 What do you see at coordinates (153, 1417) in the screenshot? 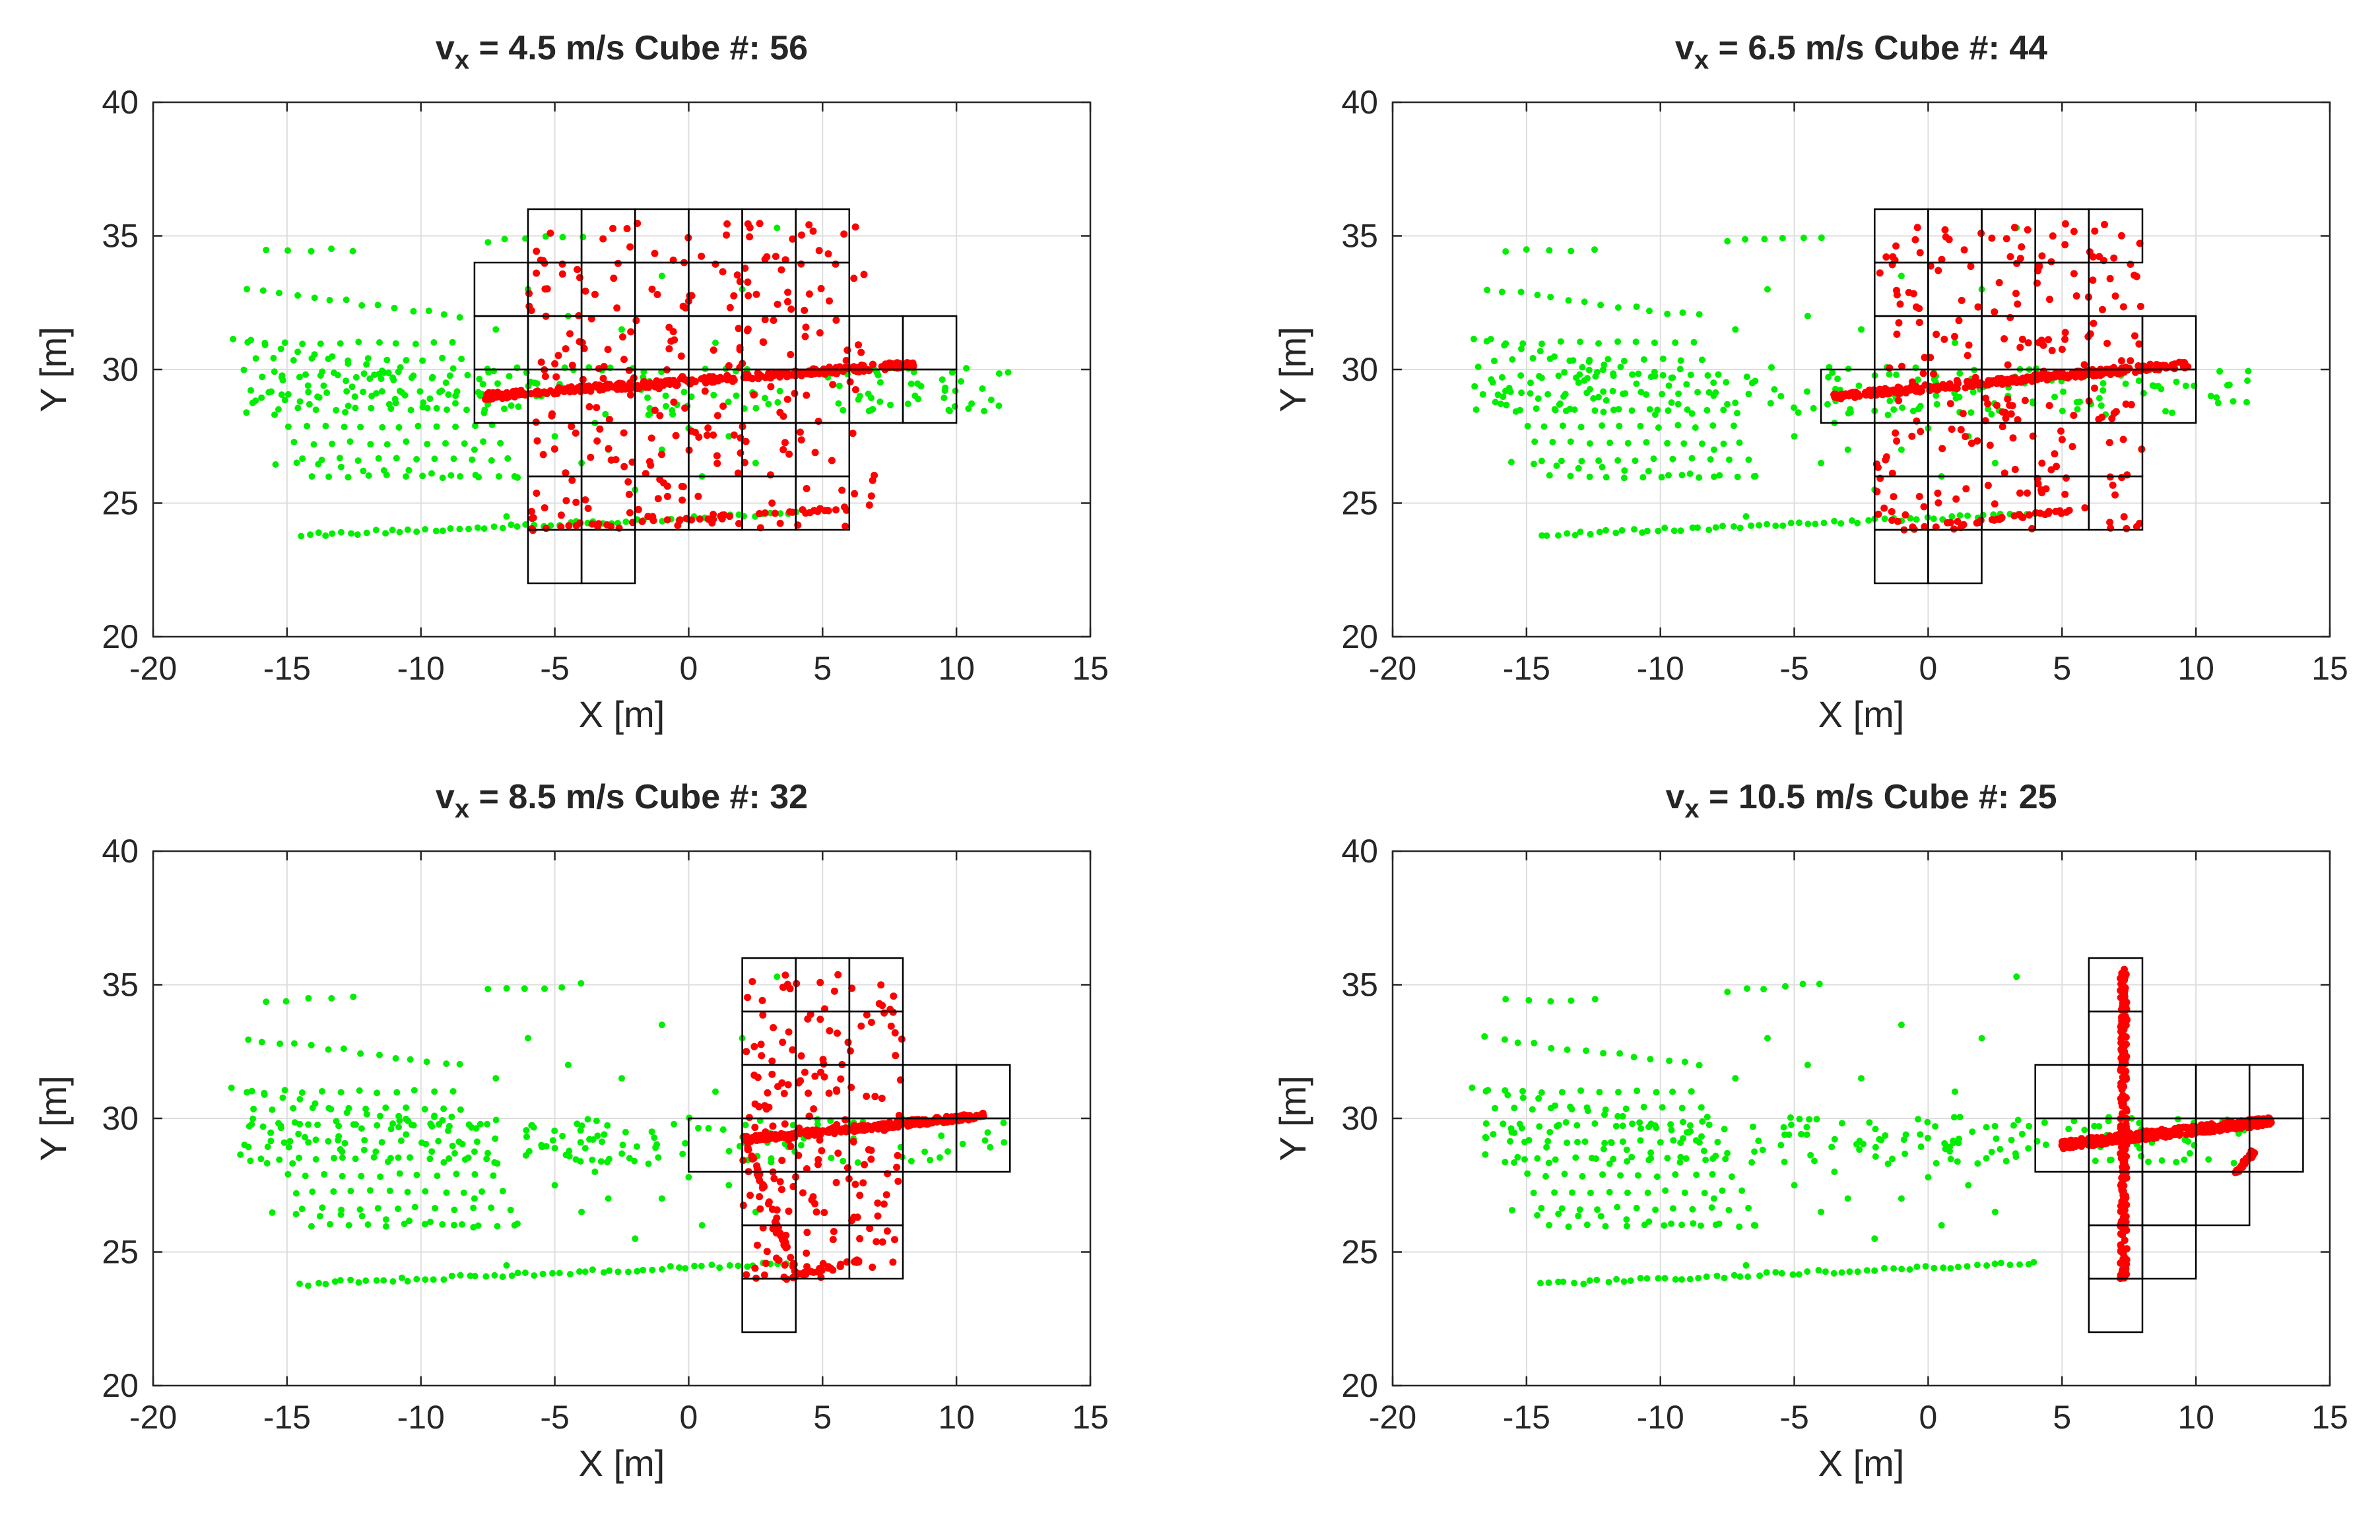
I see `x-tick-label: -20` at bounding box center [153, 1417].